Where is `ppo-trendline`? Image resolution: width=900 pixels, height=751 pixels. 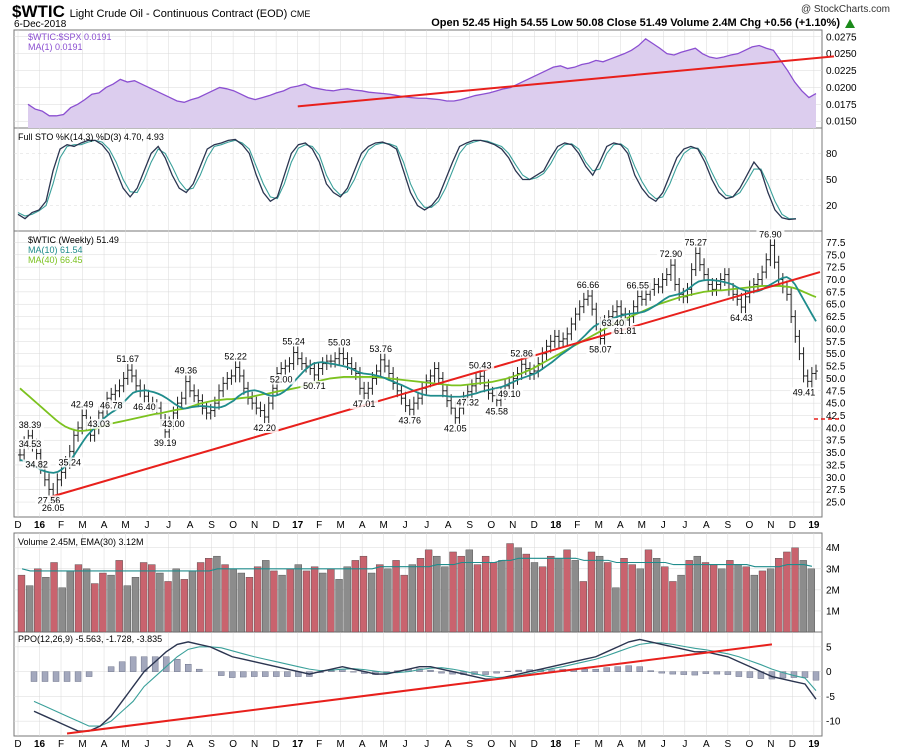
ppo-trendline is located at coordinates (419, 689).